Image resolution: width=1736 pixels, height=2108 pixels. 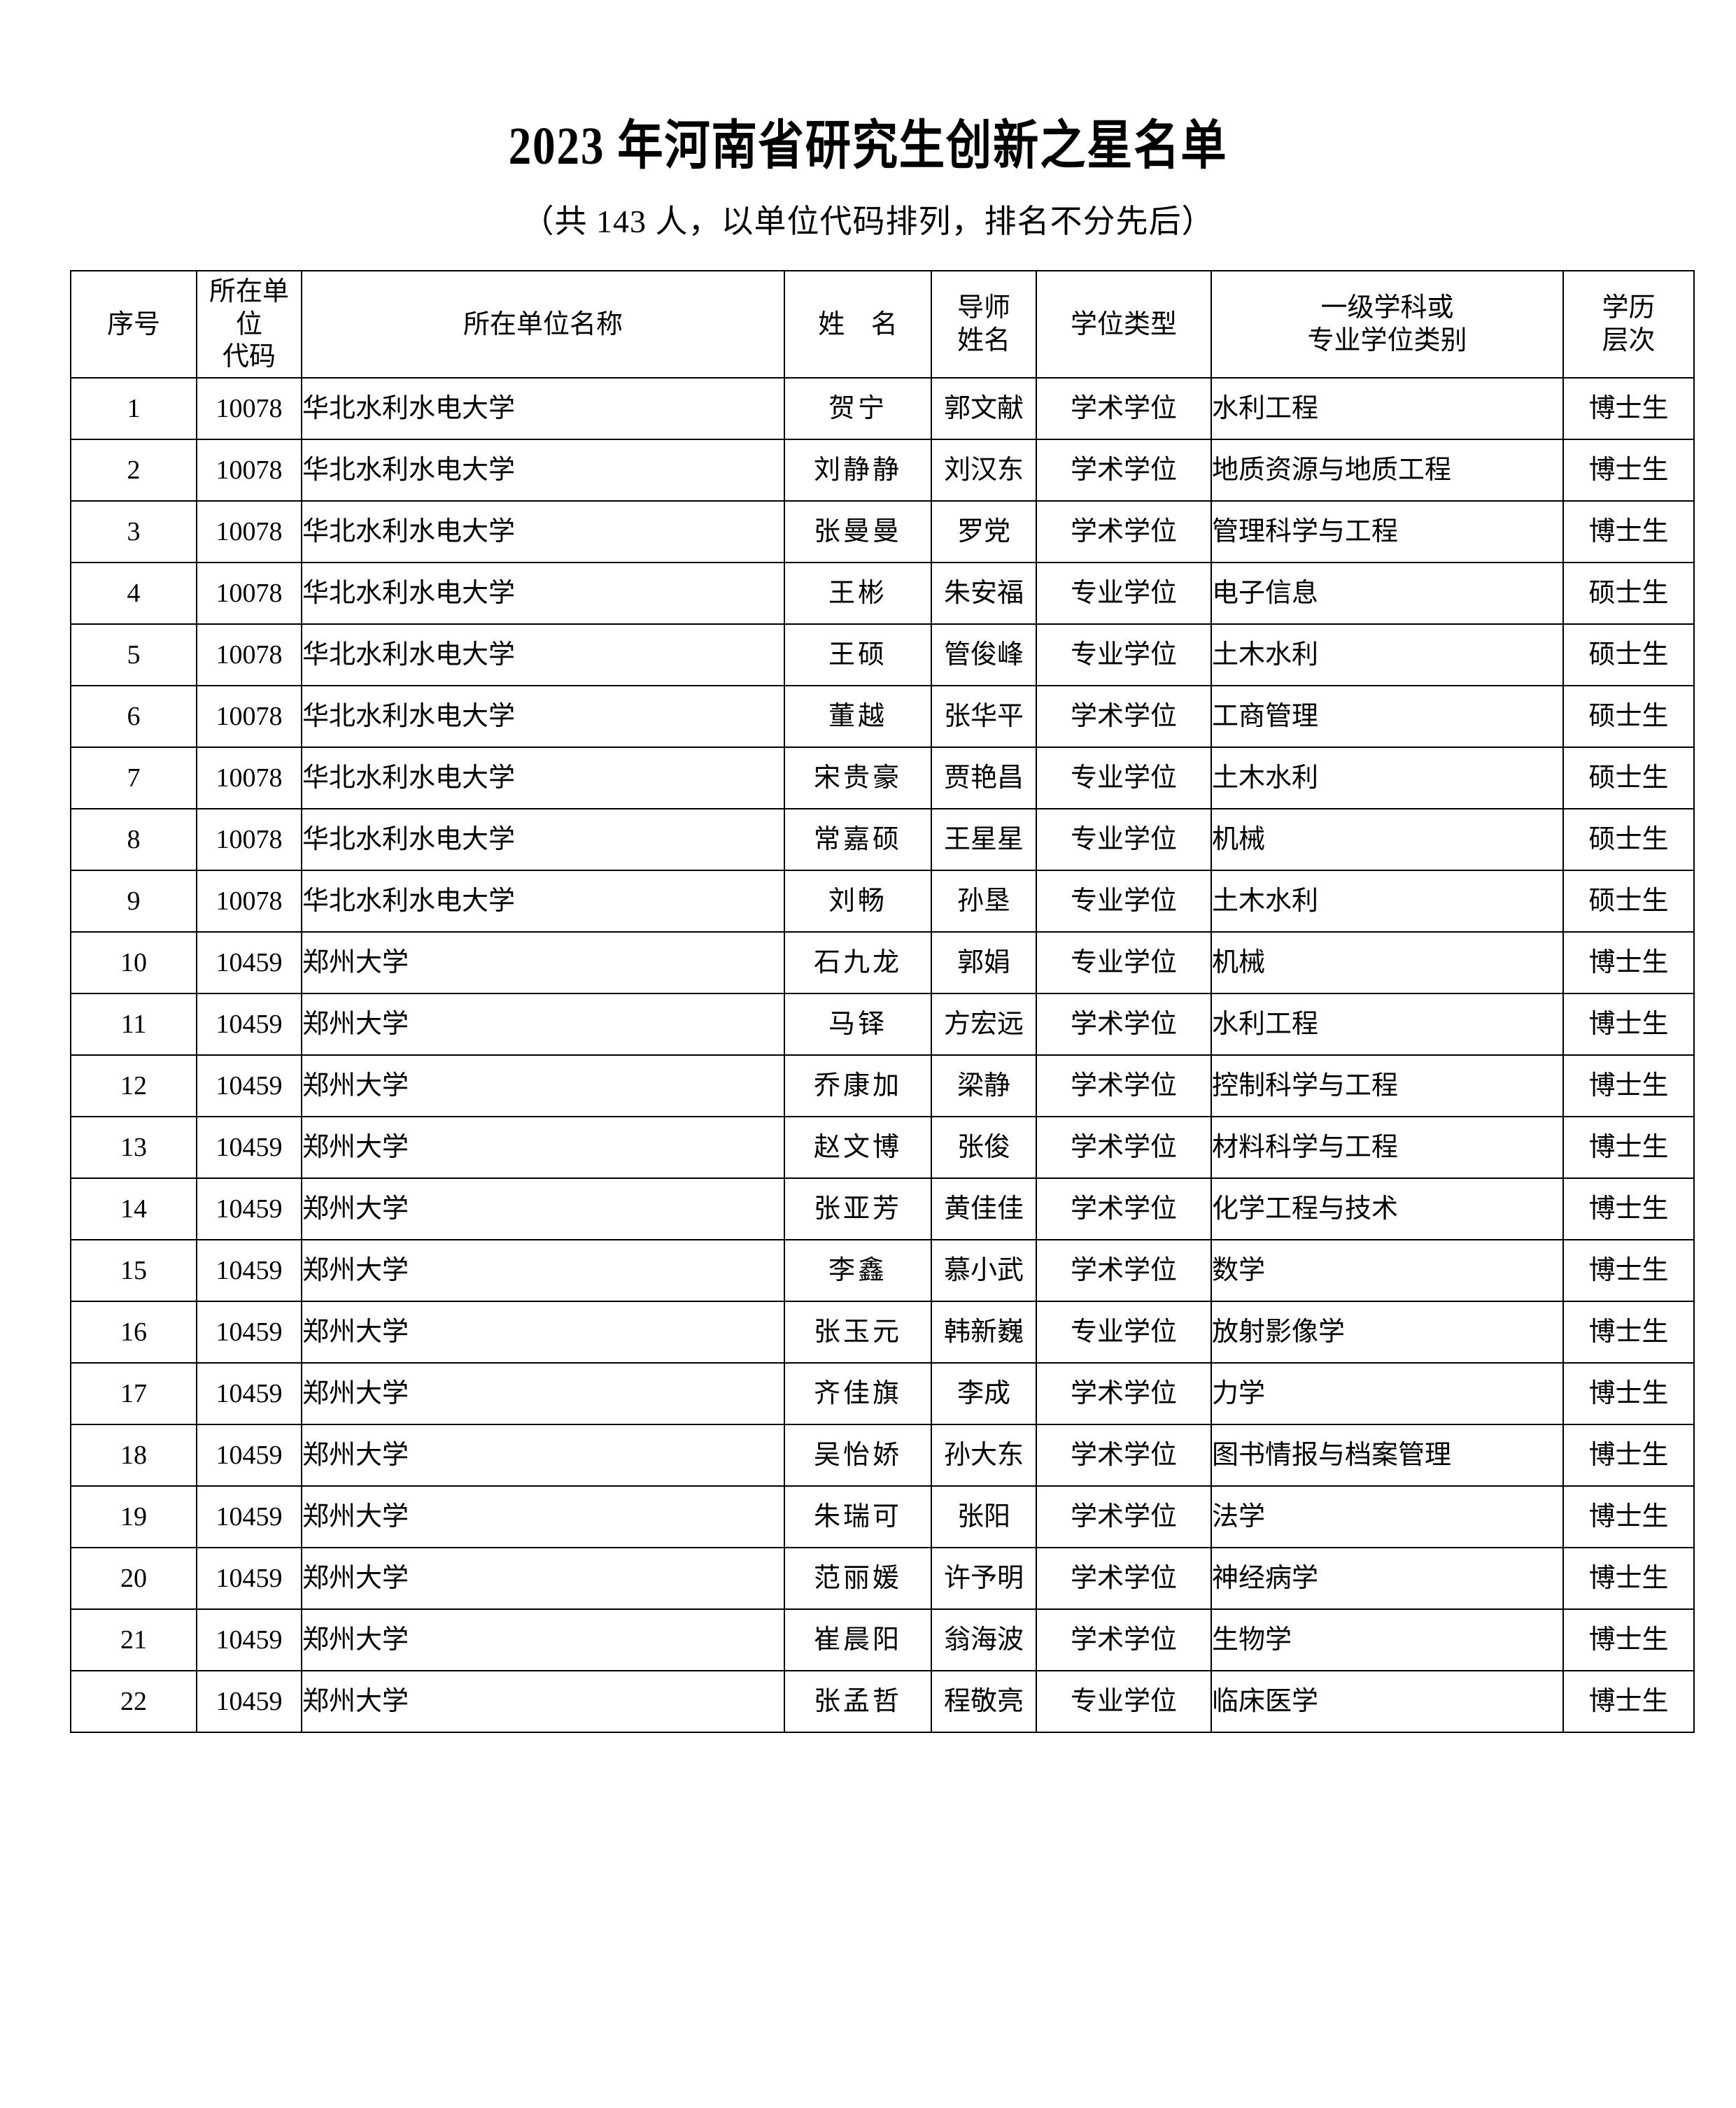 I want to click on table-row: 19 10459 郑州大学 朱瑞可 张阳 学术学位 法学 博士生, so click(x=882, y=1517).